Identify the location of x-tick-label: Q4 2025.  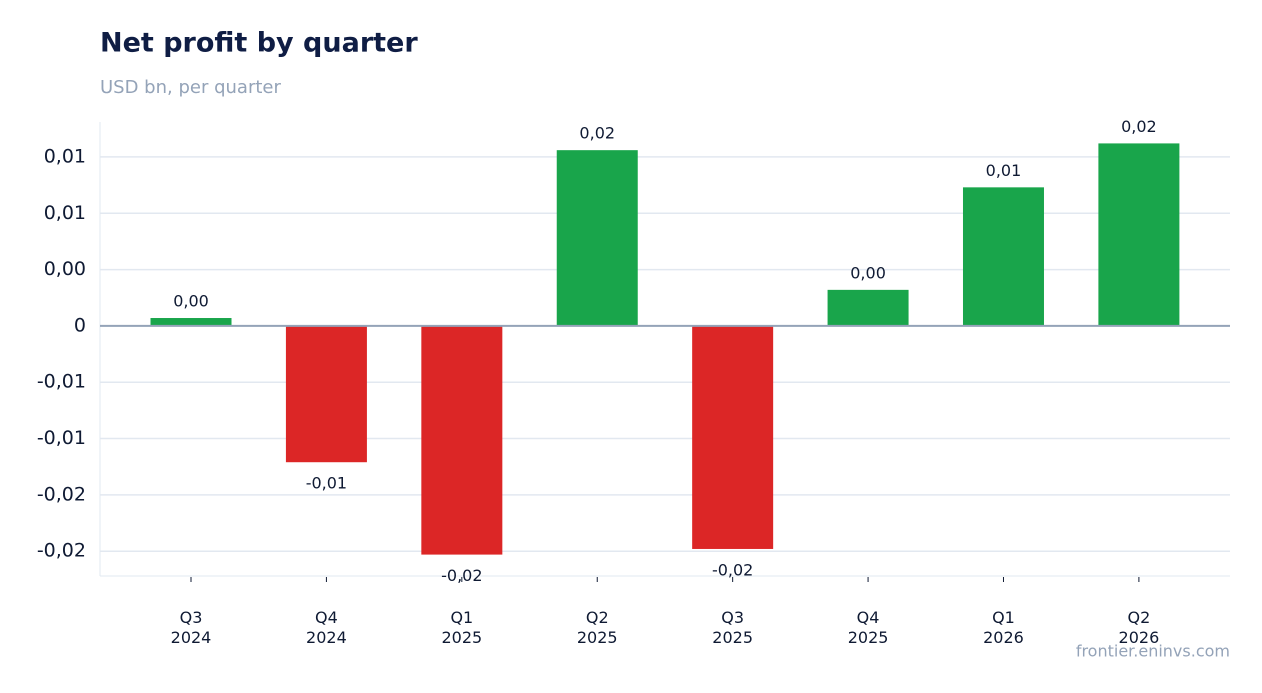
(868, 627).